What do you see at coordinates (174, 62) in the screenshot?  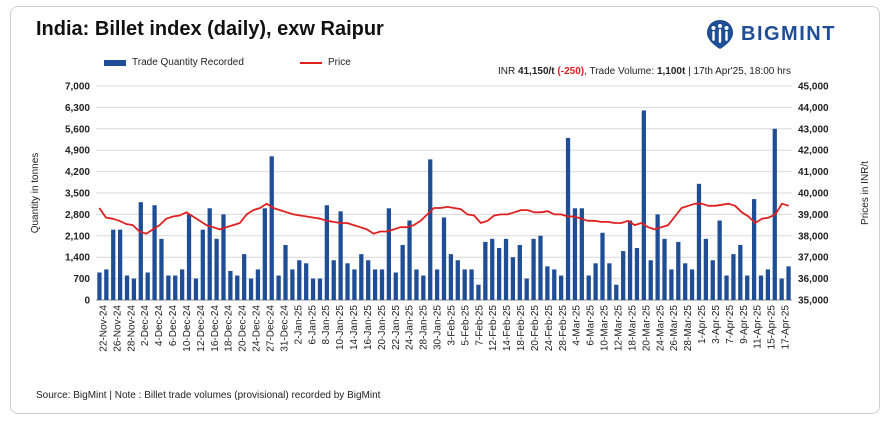 I see `legend-bars: Trade Quantity Recorded` at bounding box center [174, 62].